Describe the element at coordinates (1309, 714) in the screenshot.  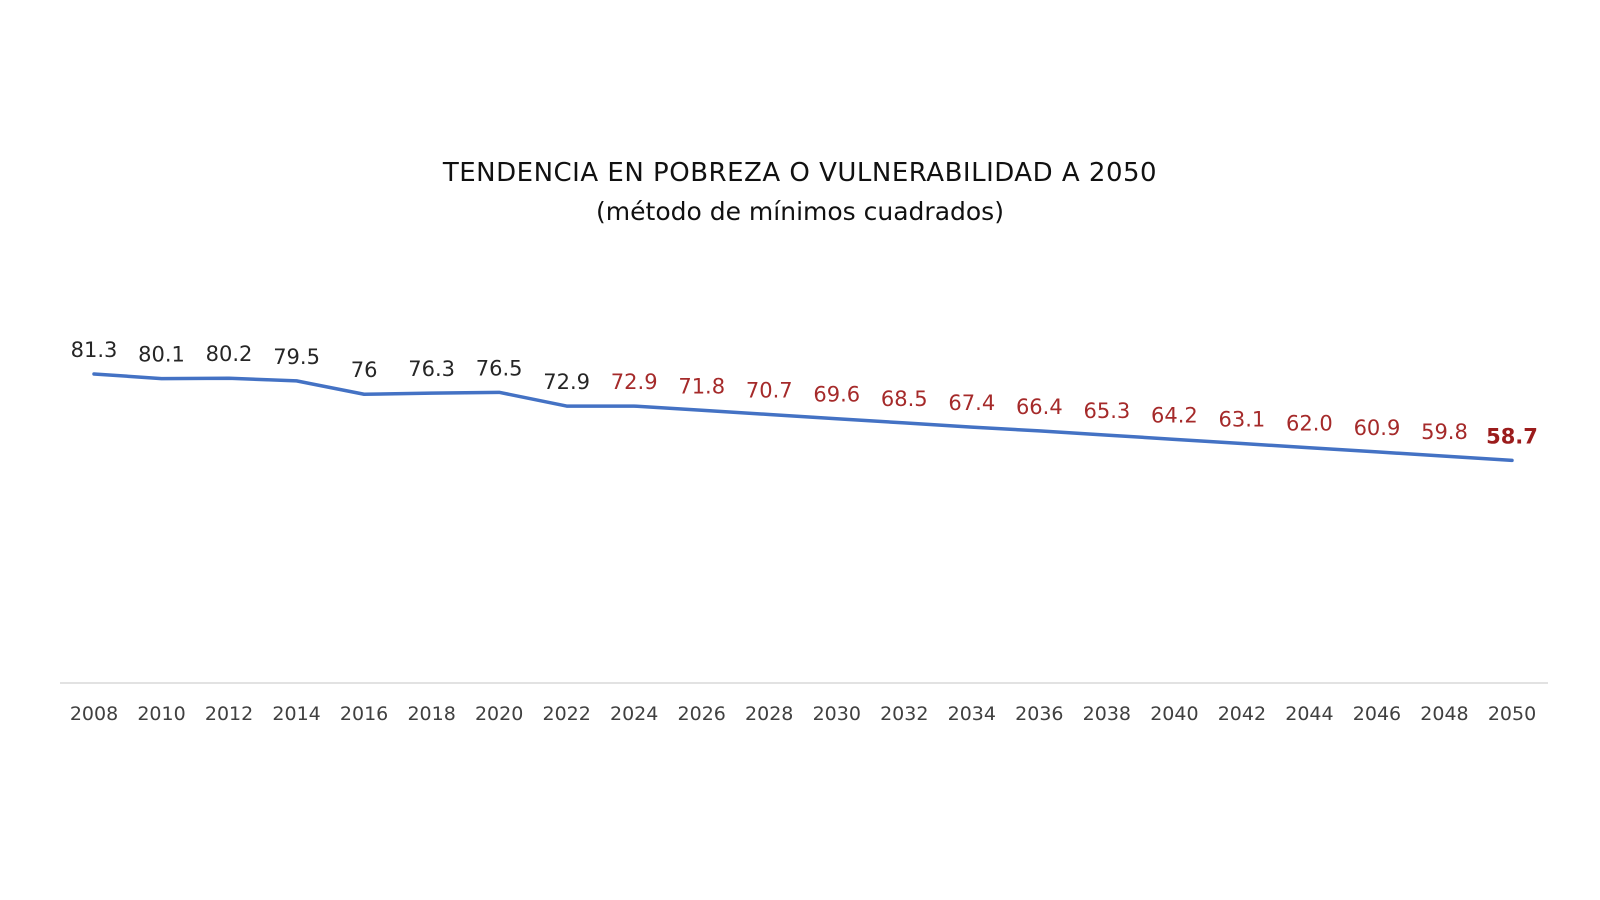
I see `x-tick-label: 2044` at that location.